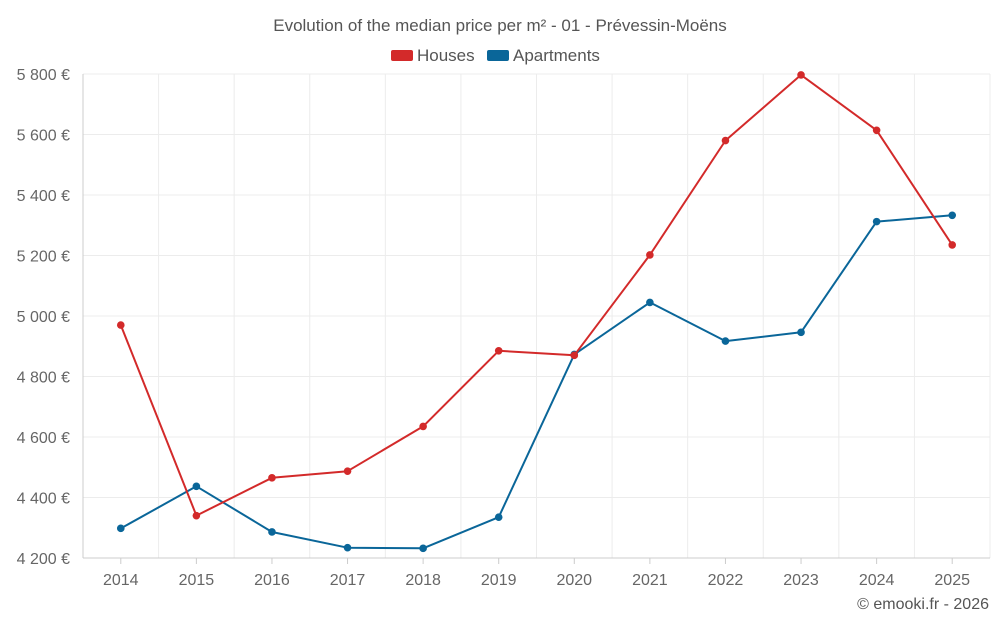 The width and height of the screenshot is (1000, 625). Describe the element at coordinates (43, 75) in the screenshot. I see `y-tick-label: 5 800 €` at that location.